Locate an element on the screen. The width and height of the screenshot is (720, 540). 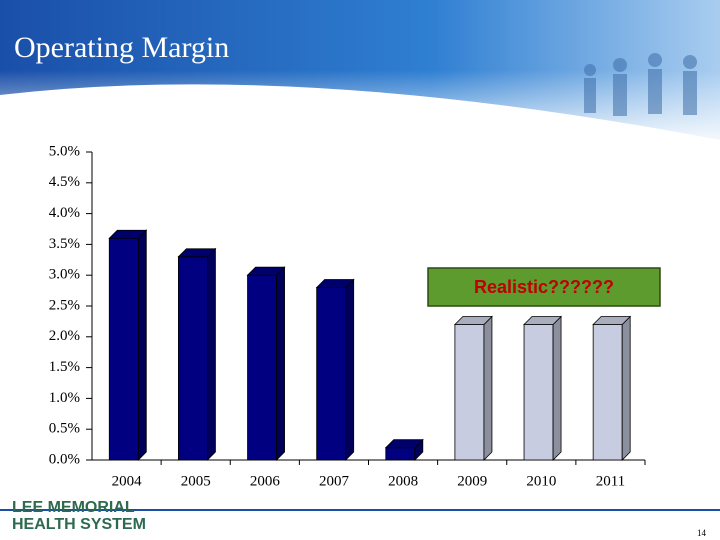
x-tick-label: 2007 is located at coordinates (334, 481).